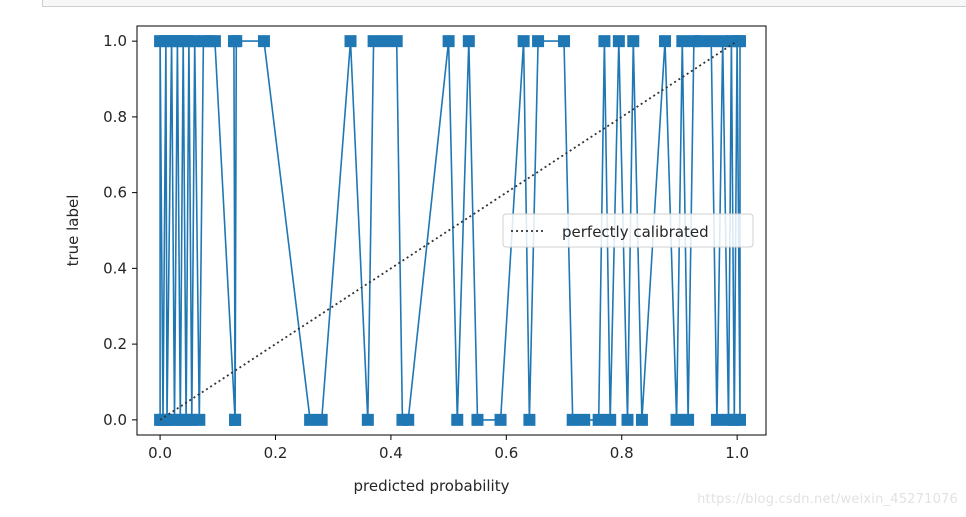 This screenshot has height=517, width=966. Describe the element at coordinates (115, 420) in the screenshot. I see `y-tick-label: 0.0` at that location.